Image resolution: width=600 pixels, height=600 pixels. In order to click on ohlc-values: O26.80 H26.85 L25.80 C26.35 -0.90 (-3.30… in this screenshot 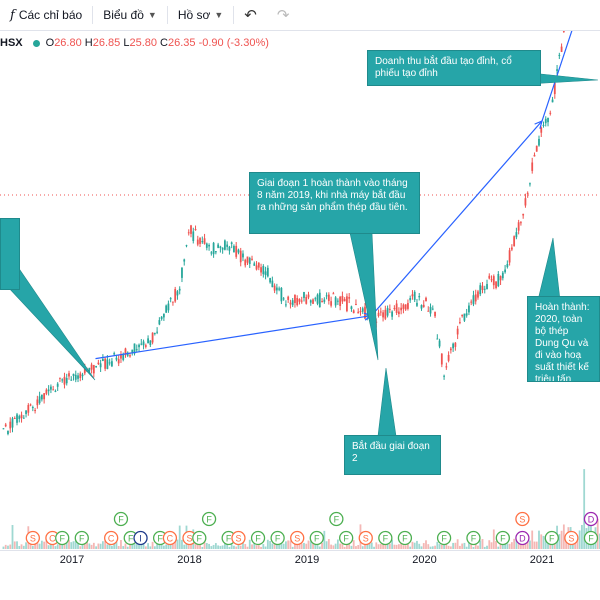, I will do `click(157, 43)`.